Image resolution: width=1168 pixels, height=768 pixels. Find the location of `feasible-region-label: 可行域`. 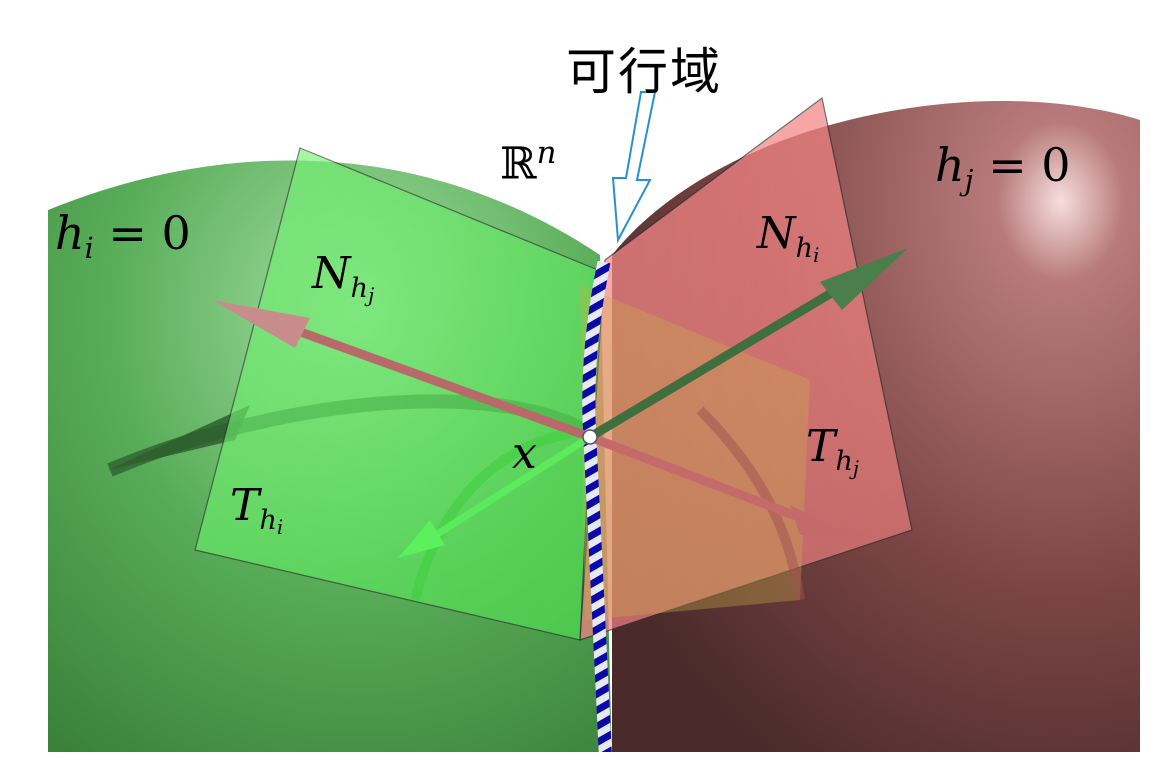

feasible-region-label: 可行域 is located at coordinates (644, 72).